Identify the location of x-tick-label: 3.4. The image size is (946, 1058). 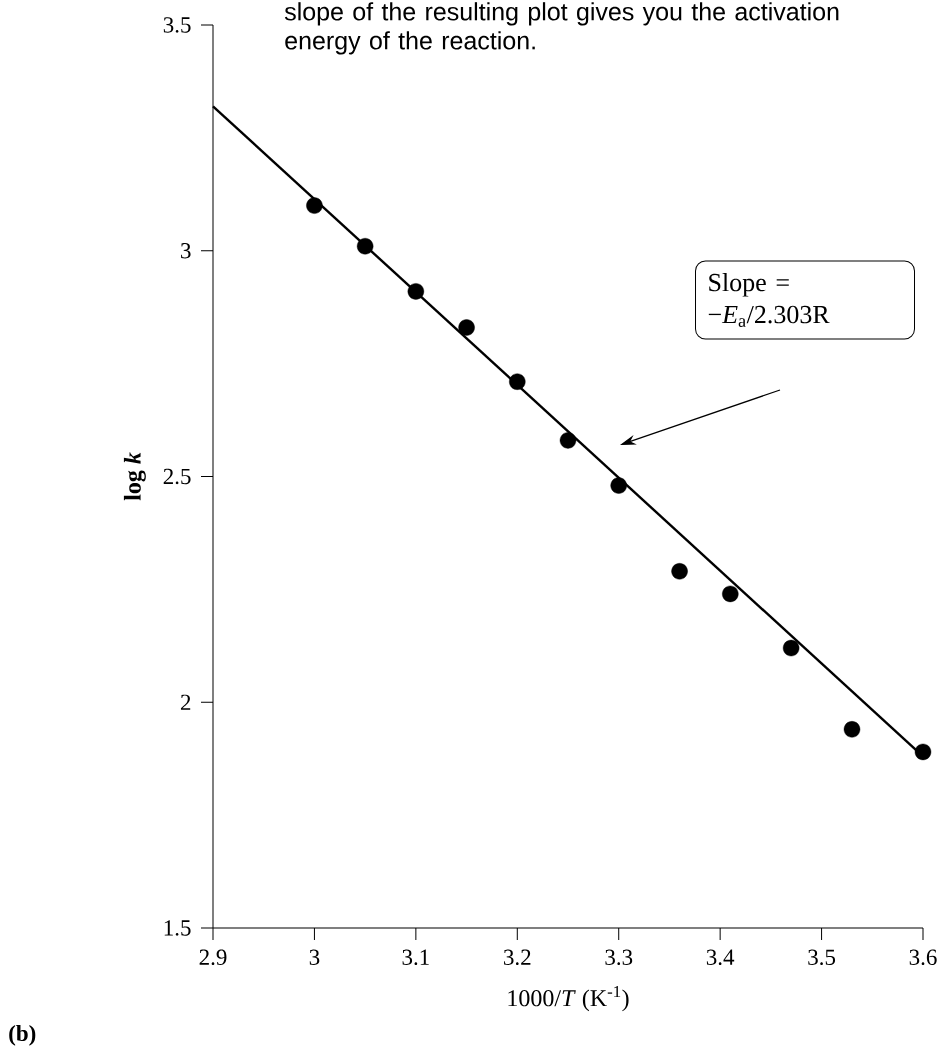
(720, 957).